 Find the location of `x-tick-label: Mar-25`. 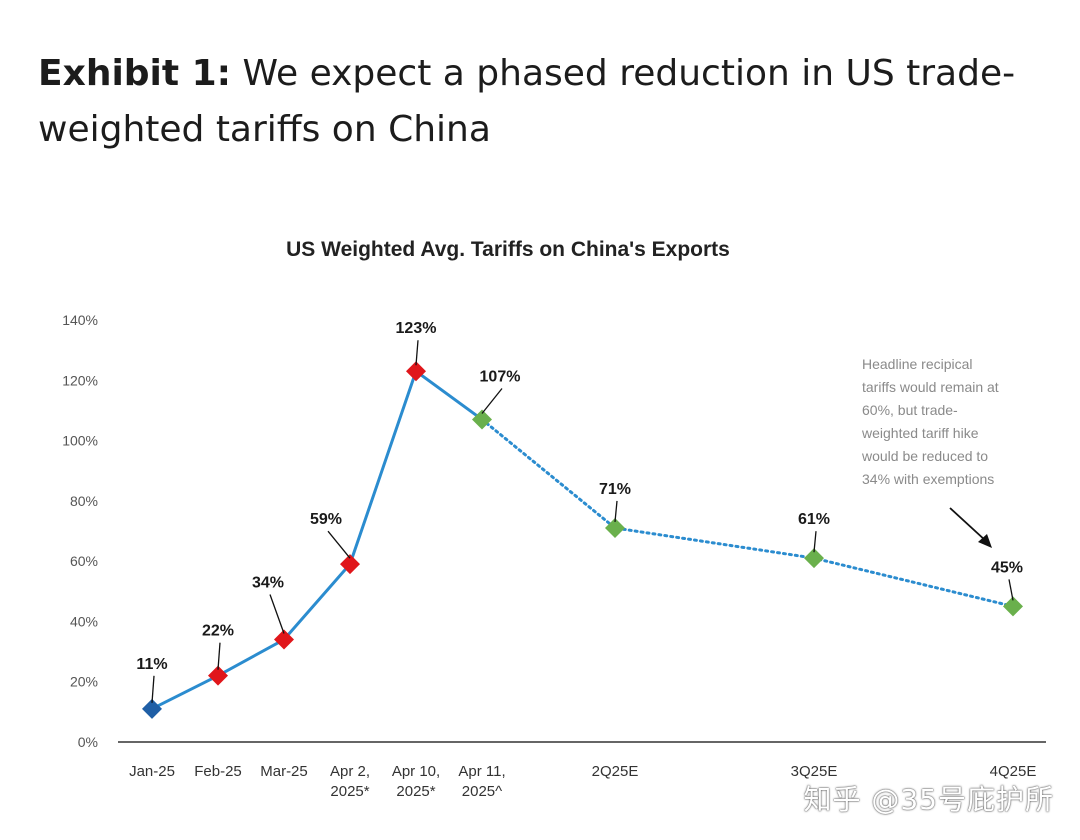

x-tick-label: Mar-25 is located at coordinates (284, 771).